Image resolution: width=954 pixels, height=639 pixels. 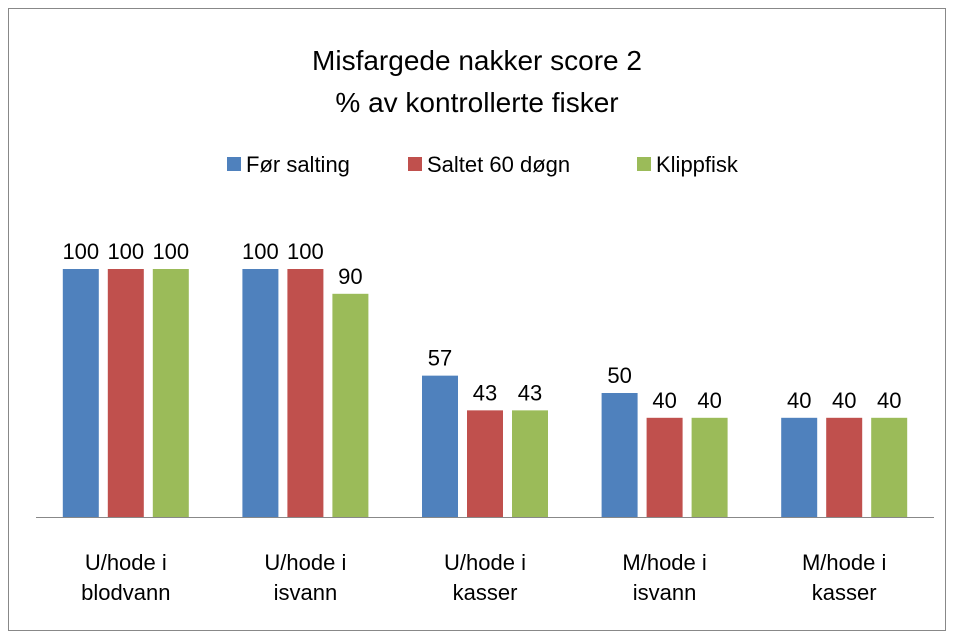 I want to click on x-tick-label: U/hode i kasser, so click(x=485, y=577).